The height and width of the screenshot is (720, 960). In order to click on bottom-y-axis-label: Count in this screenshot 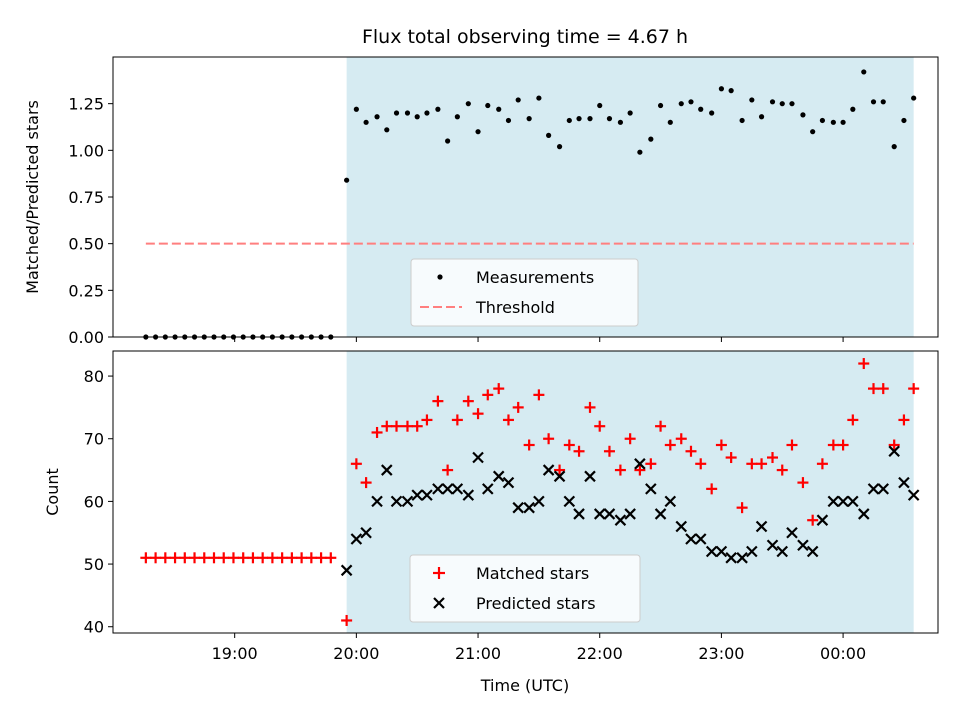, I will do `click(52, 492)`.